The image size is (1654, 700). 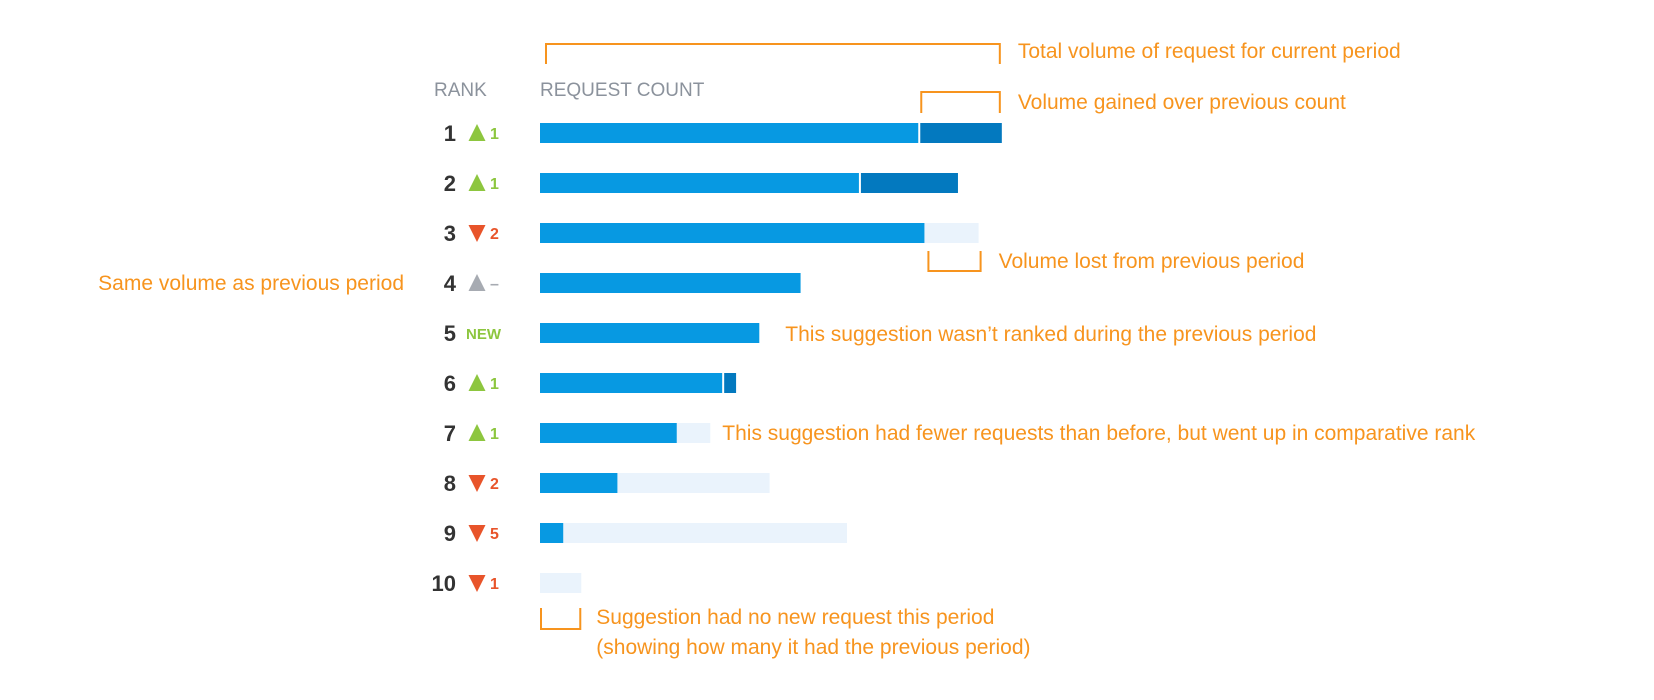 What do you see at coordinates (507, 583) in the screenshot?
I see `table-row: 10 1` at bounding box center [507, 583].